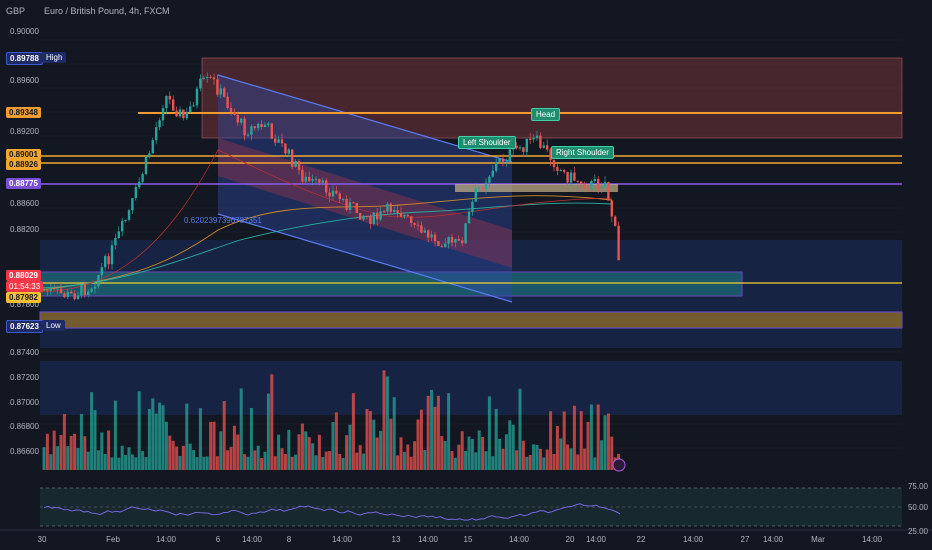 Image resolution: width=932 pixels, height=550 pixels. Describe the element at coordinates (917, 531) in the screenshot. I see `rsi-tick: 25.00` at that location.